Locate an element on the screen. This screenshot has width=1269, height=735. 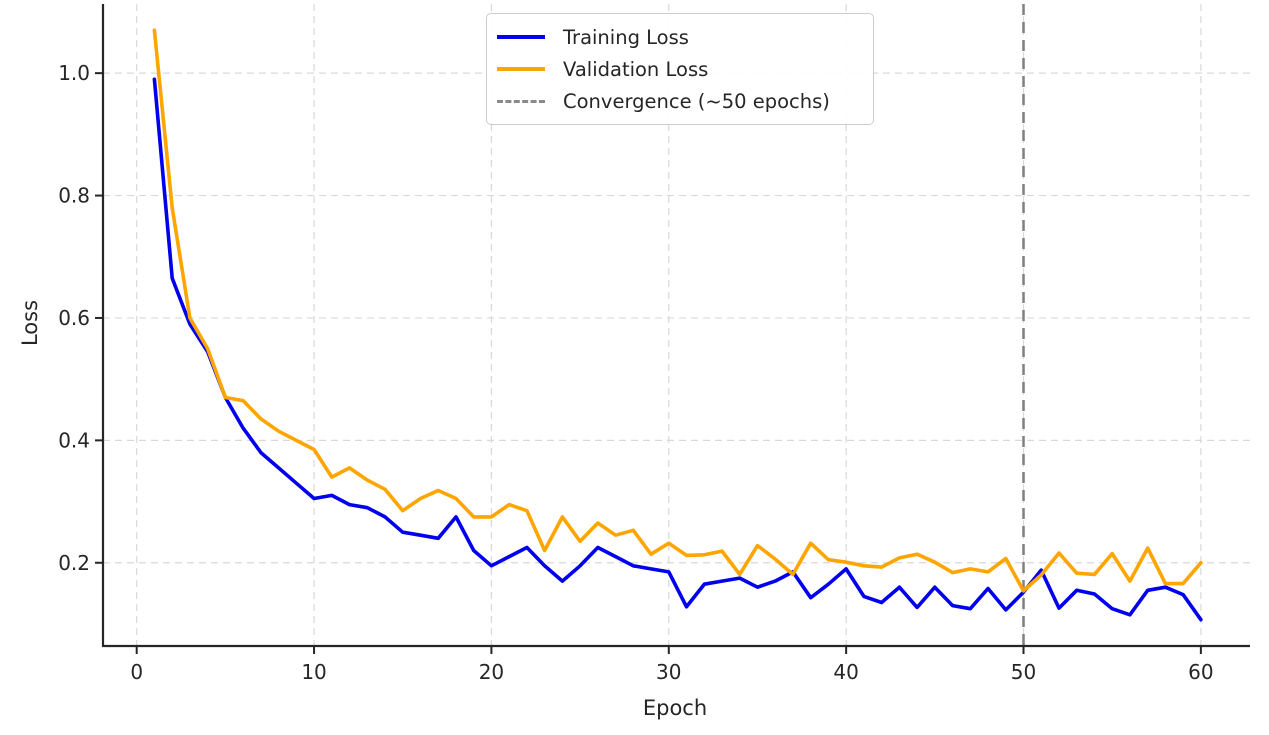
legend-label-validation-loss: Validation Loss is located at coordinates (636, 69).